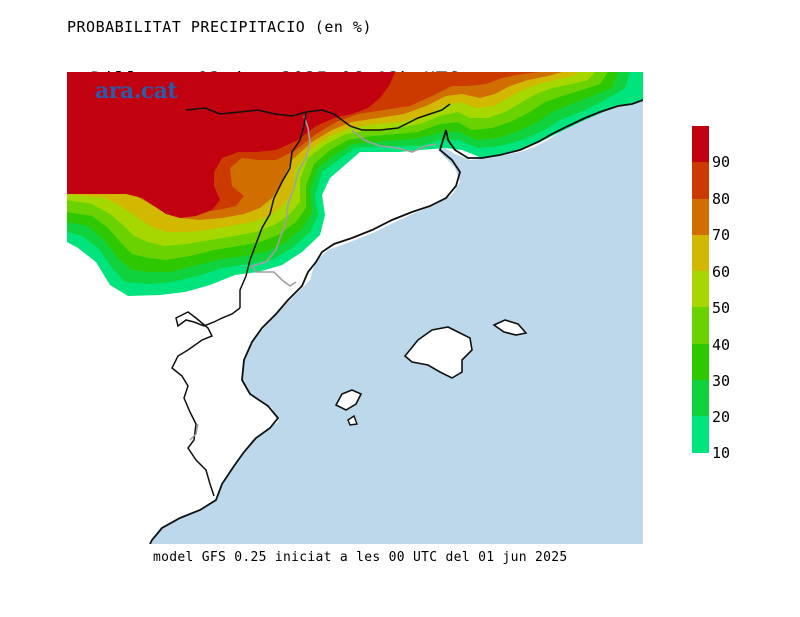  I want to click on menorca-island, so click(510, 327).